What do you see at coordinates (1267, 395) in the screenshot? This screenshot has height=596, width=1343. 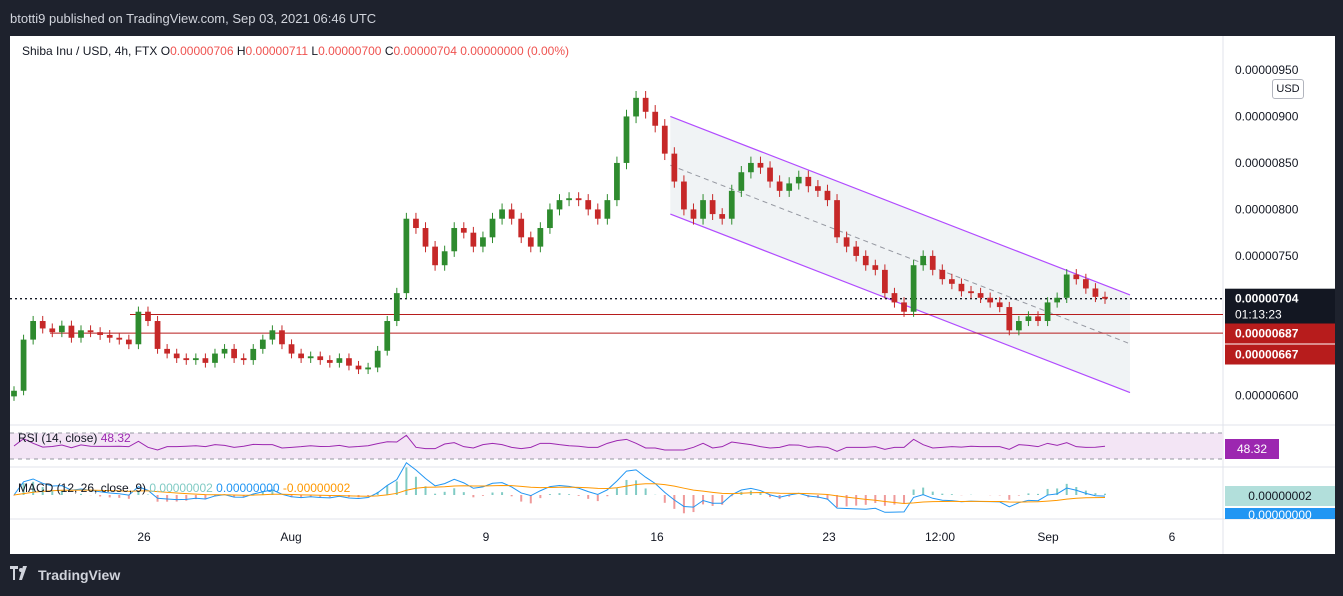 I see `price-tick-label: 0.00000600` at bounding box center [1267, 395].